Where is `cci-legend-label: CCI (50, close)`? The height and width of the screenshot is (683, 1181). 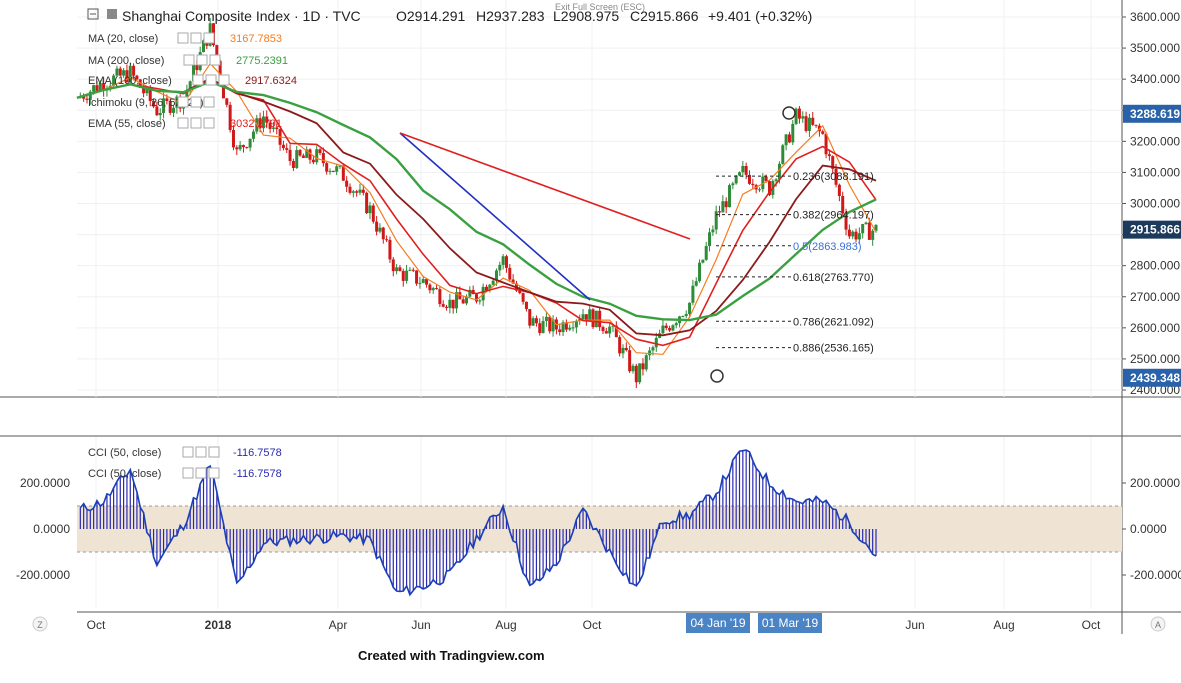 cci-legend-label: CCI (50, close) is located at coordinates (124, 453).